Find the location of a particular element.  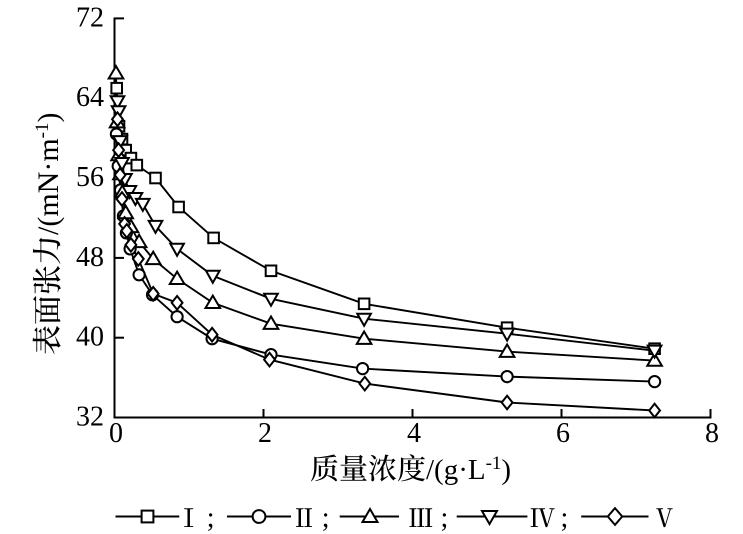

svg-text: 2 is located at coordinates (265, 433).